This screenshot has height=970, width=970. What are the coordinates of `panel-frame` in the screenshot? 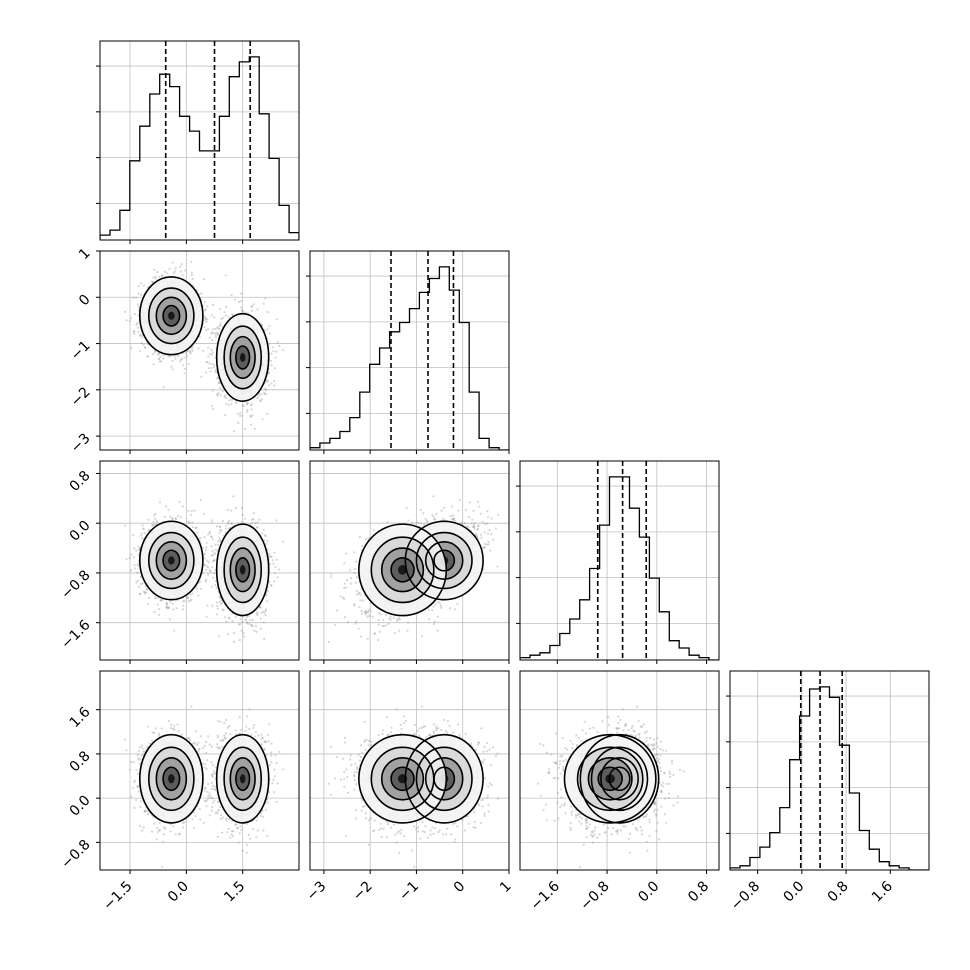 It's located at (199, 350).